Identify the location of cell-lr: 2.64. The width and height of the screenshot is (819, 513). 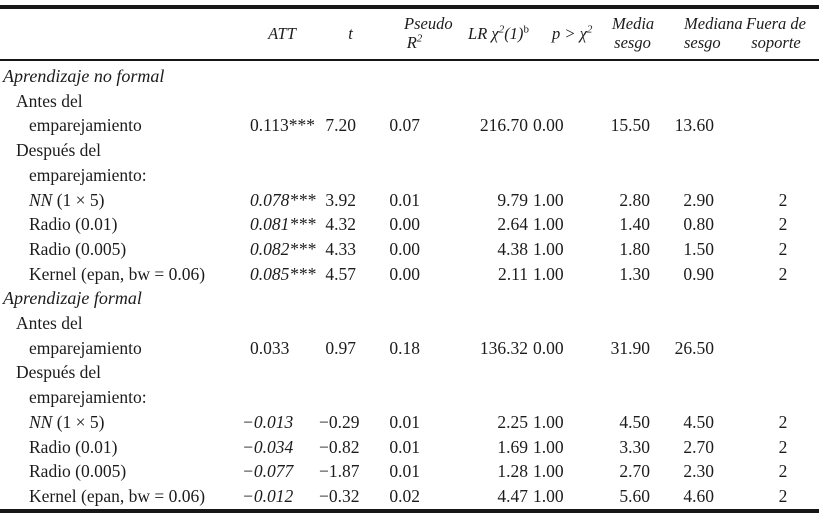
(512, 224).